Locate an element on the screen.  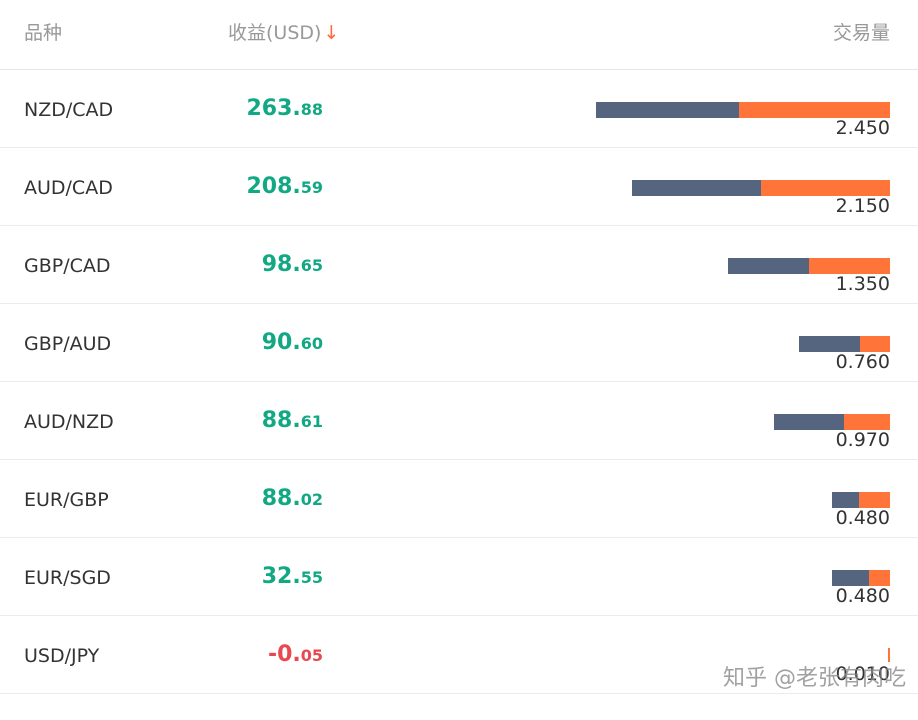
symbol-cell: AUD/NZD is located at coordinates (69, 422).